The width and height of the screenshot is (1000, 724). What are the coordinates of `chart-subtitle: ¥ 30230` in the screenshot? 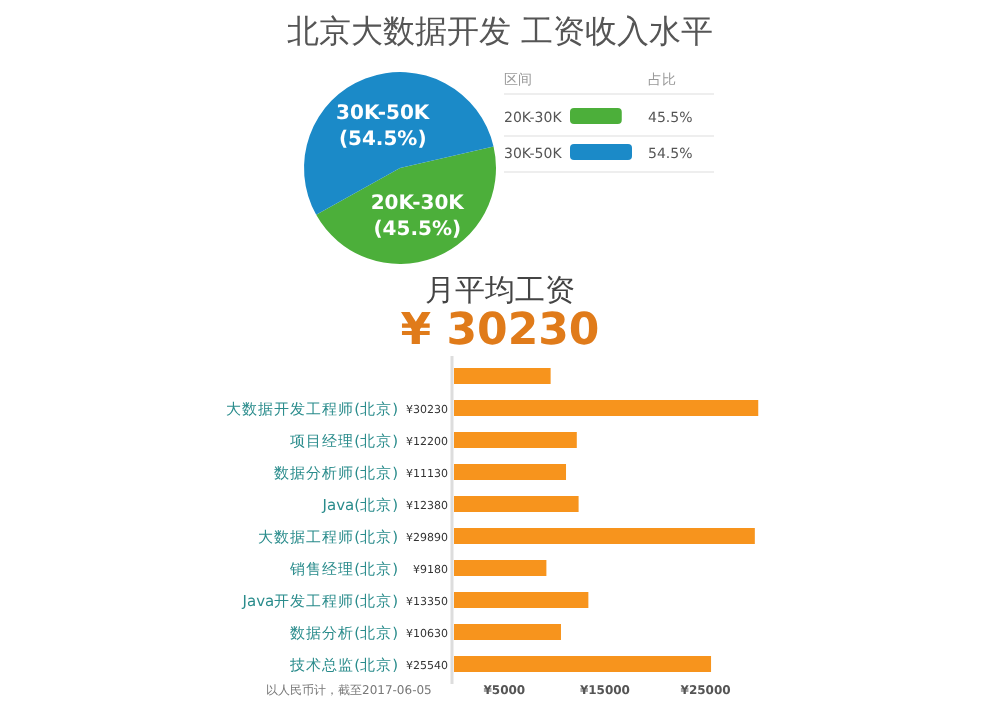 It's located at (500, 331).